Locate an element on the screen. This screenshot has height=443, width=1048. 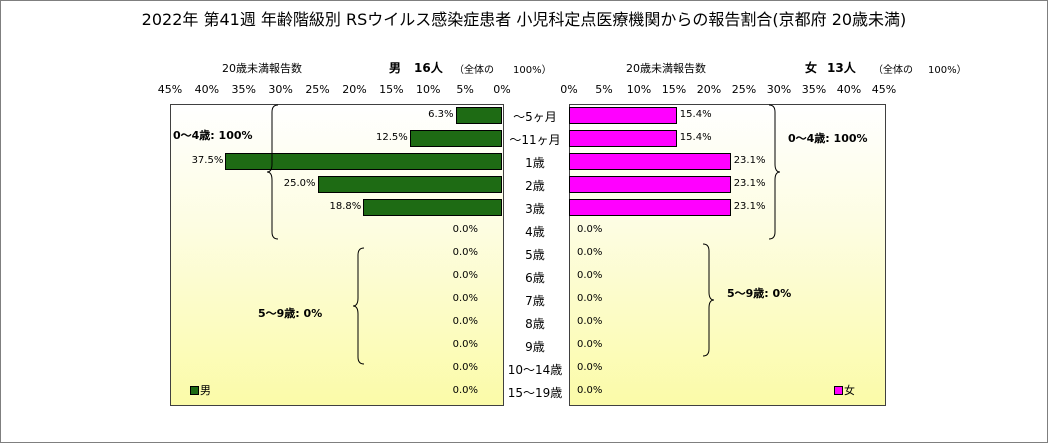
female-total-label: （全体の is located at coordinates (893, 70).